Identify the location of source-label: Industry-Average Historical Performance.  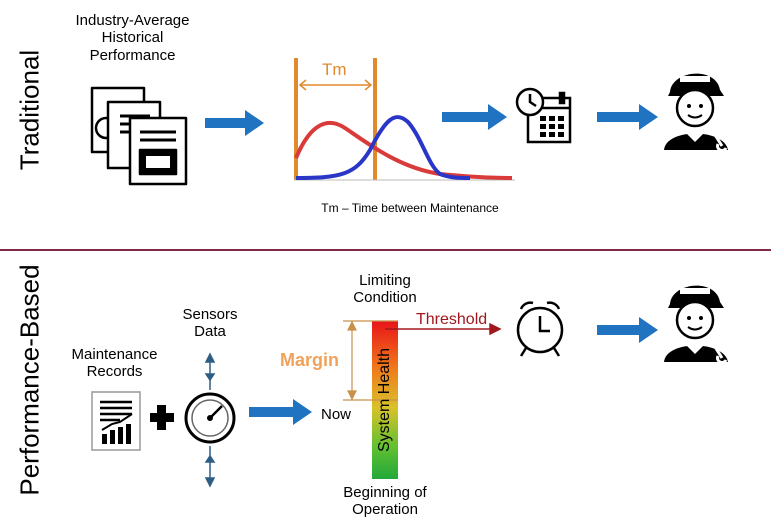
(132, 38).